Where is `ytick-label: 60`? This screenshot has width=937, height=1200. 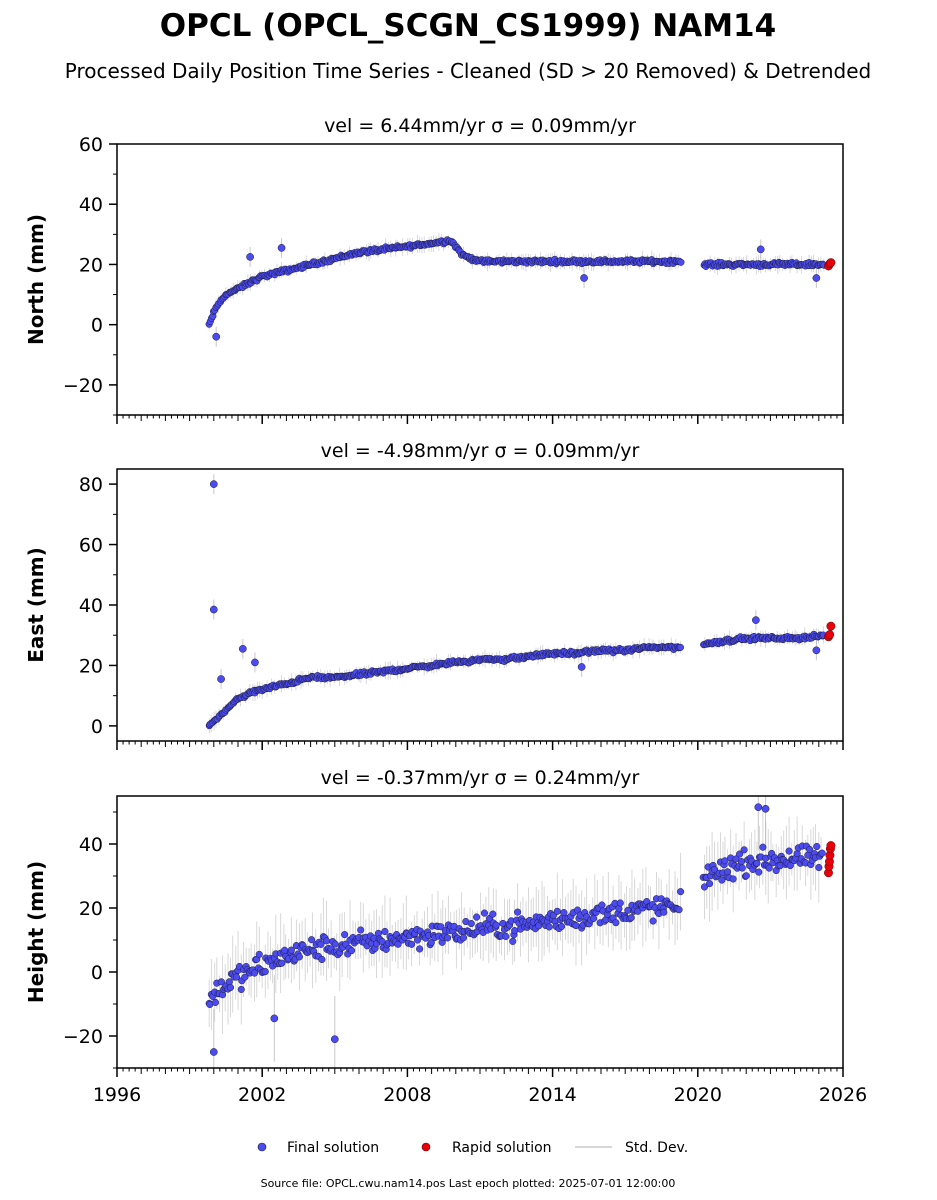
ytick-label: 60 is located at coordinates (91, 145).